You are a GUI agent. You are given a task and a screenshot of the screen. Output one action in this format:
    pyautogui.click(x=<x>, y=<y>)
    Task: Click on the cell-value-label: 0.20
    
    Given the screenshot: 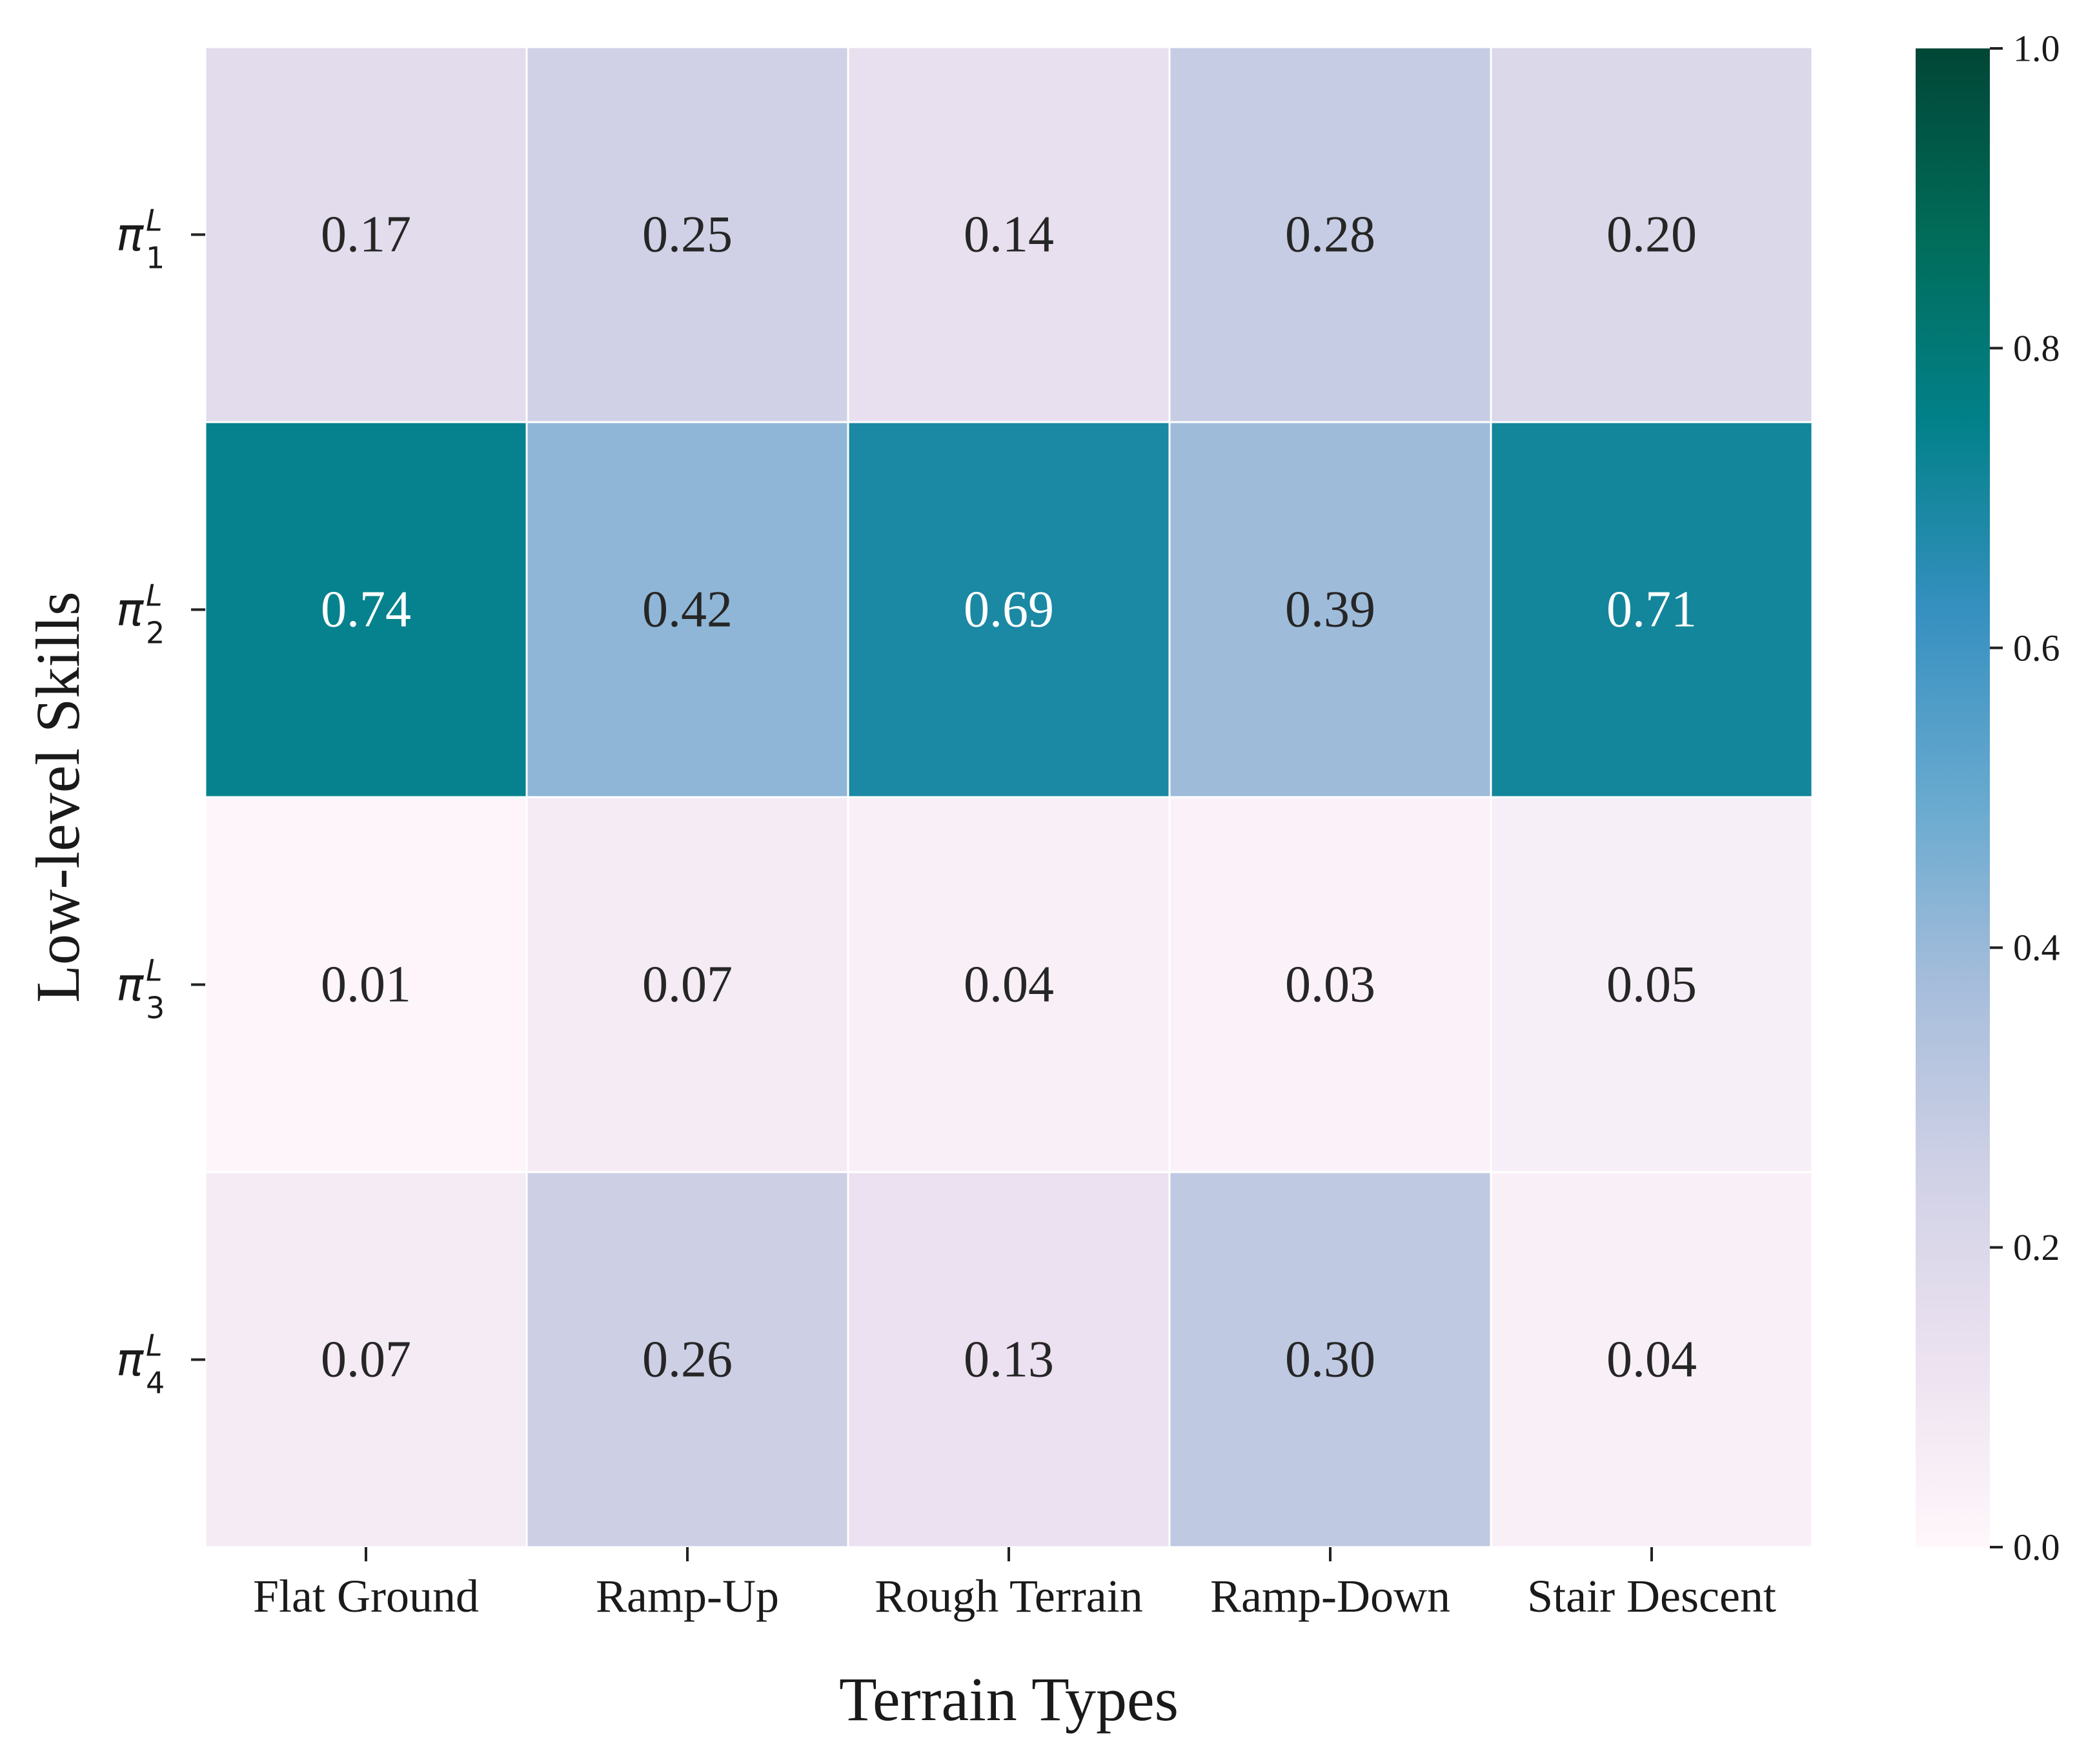 What is the action you would take?
    pyautogui.click(x=1651, y=235)
    